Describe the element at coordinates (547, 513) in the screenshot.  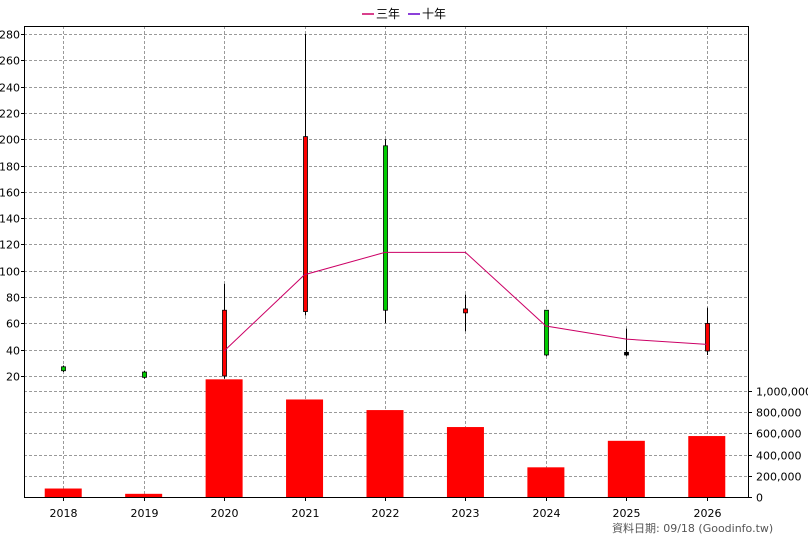
I see `x-tick-label: 2024` at that location.